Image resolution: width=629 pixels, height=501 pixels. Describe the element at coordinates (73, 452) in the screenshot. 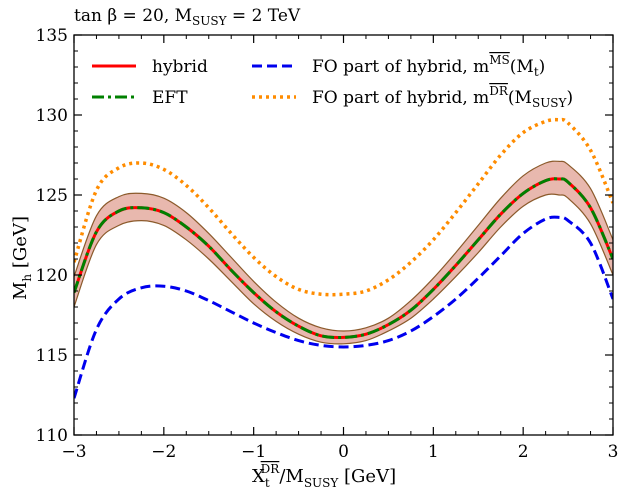

I see `x-tick-label: −3` at that location.